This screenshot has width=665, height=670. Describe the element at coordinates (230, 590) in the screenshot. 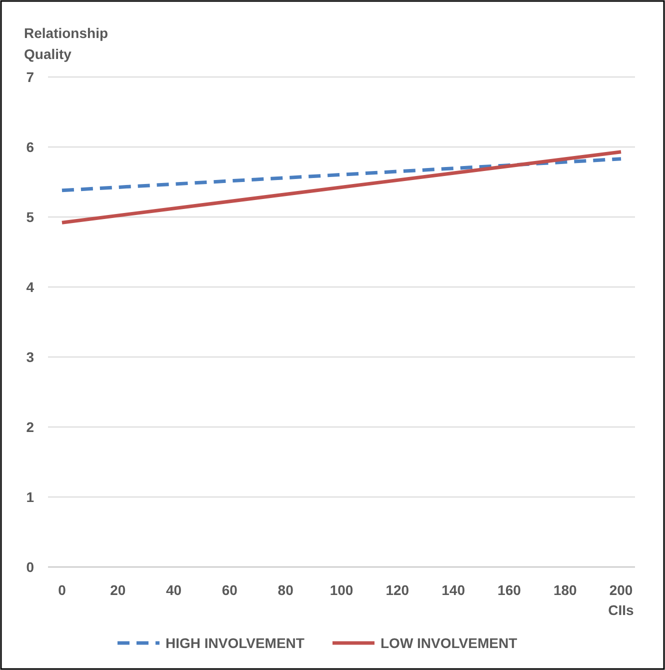

I see `x-tick-label: 60` at that location.